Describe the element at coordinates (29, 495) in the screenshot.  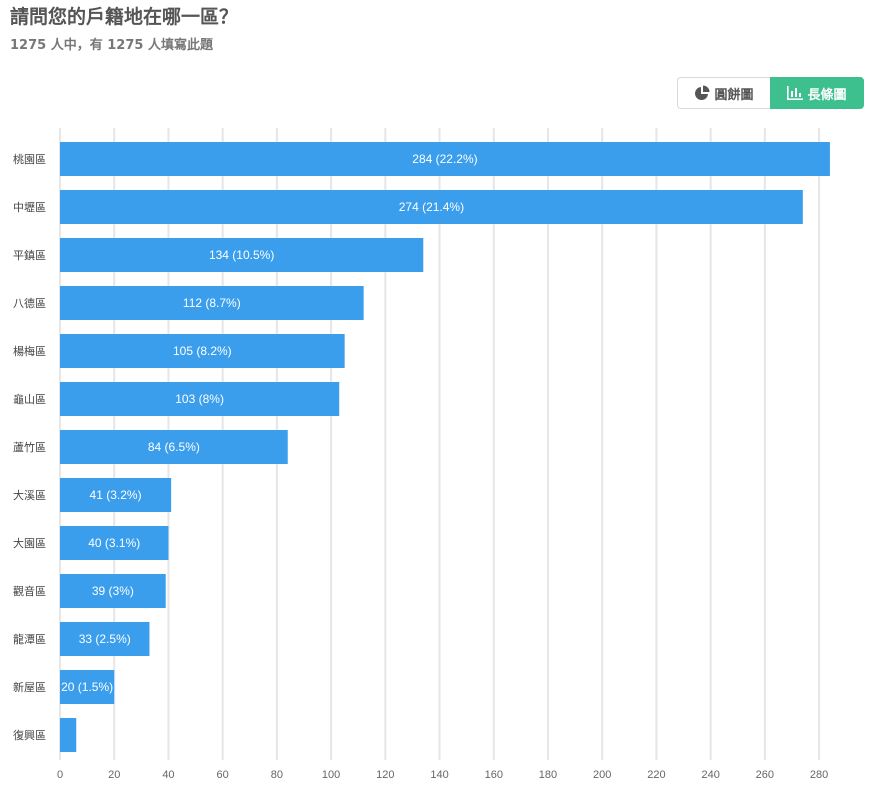
I see `category-label: 大溪區` at that location.